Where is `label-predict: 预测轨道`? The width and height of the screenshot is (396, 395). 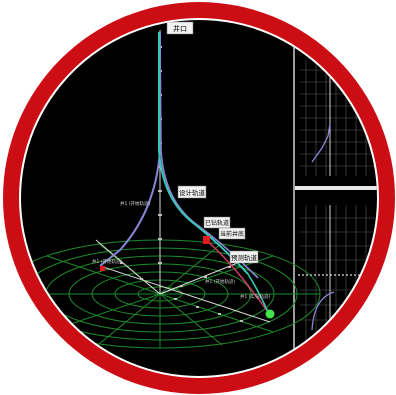 label-predict: 预测轨道 is located at coordinates (244, 257).